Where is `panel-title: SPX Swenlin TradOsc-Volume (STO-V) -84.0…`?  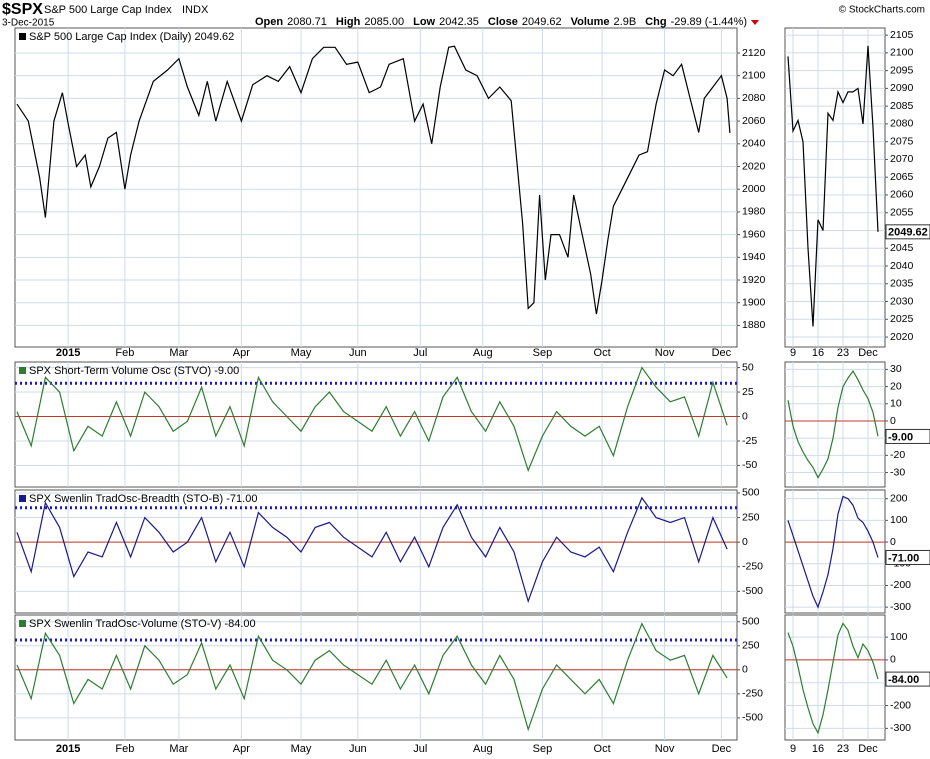
panel-title: SPX Swenlin TradOsc-Volume (STO-V) -84.0… is located at coordinates (142, 624).